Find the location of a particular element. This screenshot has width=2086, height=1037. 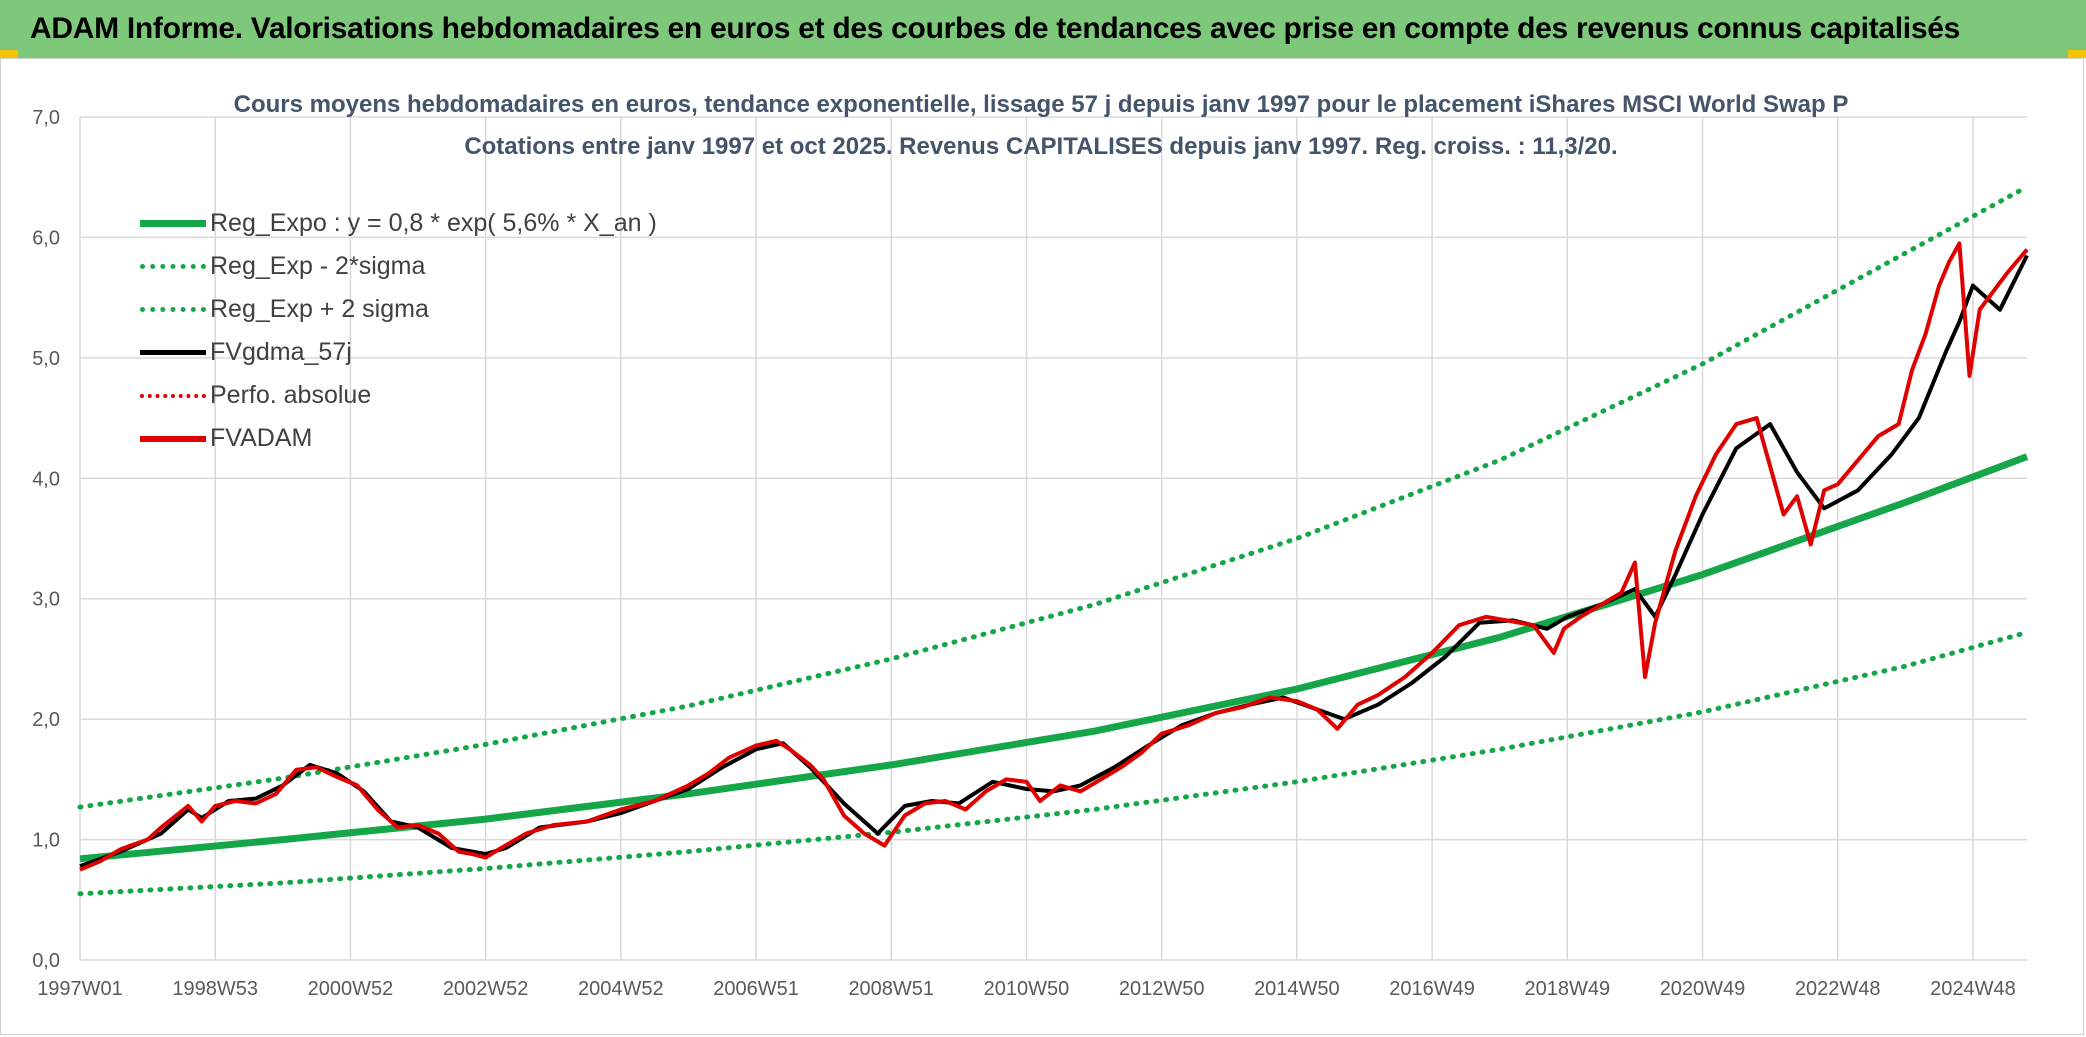

legend-swatch-reg-exp-plus is located at coordinates (173, 309).